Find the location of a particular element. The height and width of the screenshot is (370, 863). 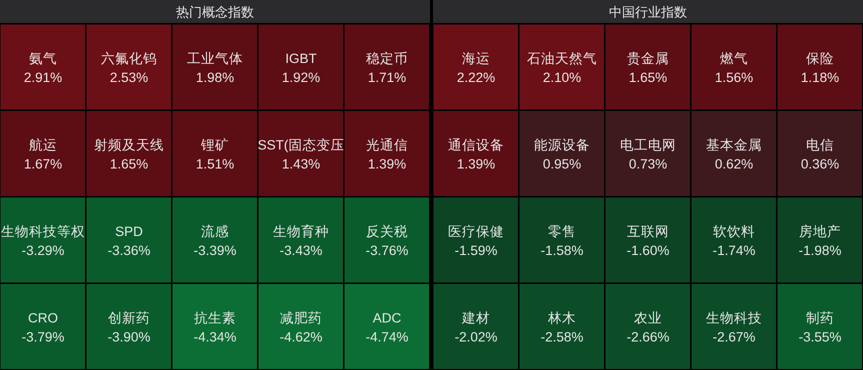

data-label: -4.62% is located at coordinates (301, 336).